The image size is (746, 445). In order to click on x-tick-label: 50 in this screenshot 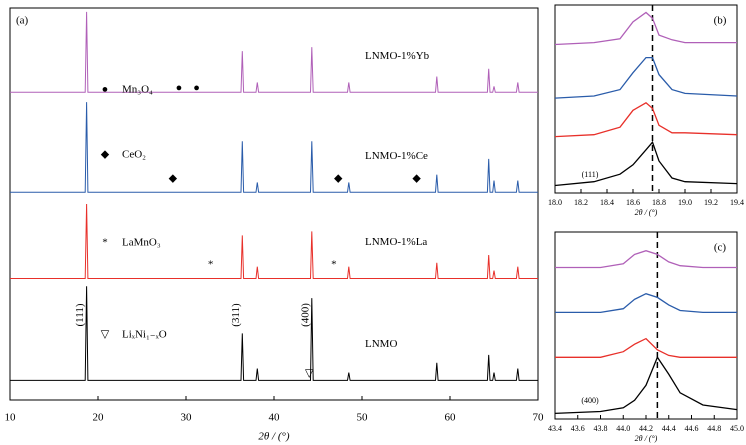, I will do `click(363, 418)`.